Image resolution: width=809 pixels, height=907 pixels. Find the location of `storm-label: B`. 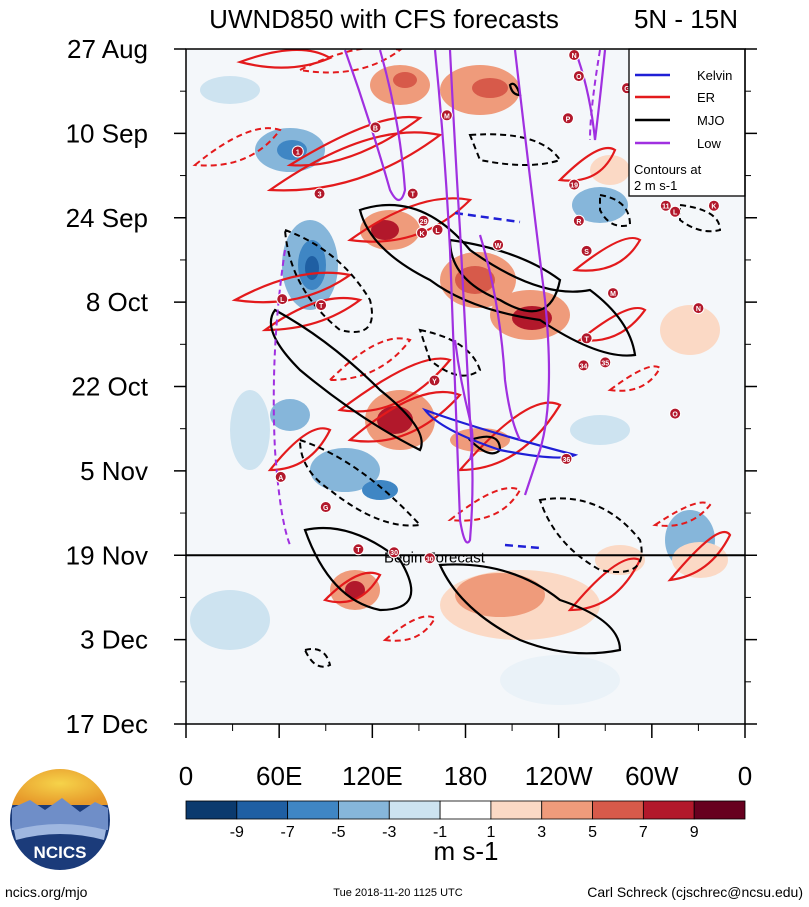

storm-label: B is located at coordinates (375, 128).